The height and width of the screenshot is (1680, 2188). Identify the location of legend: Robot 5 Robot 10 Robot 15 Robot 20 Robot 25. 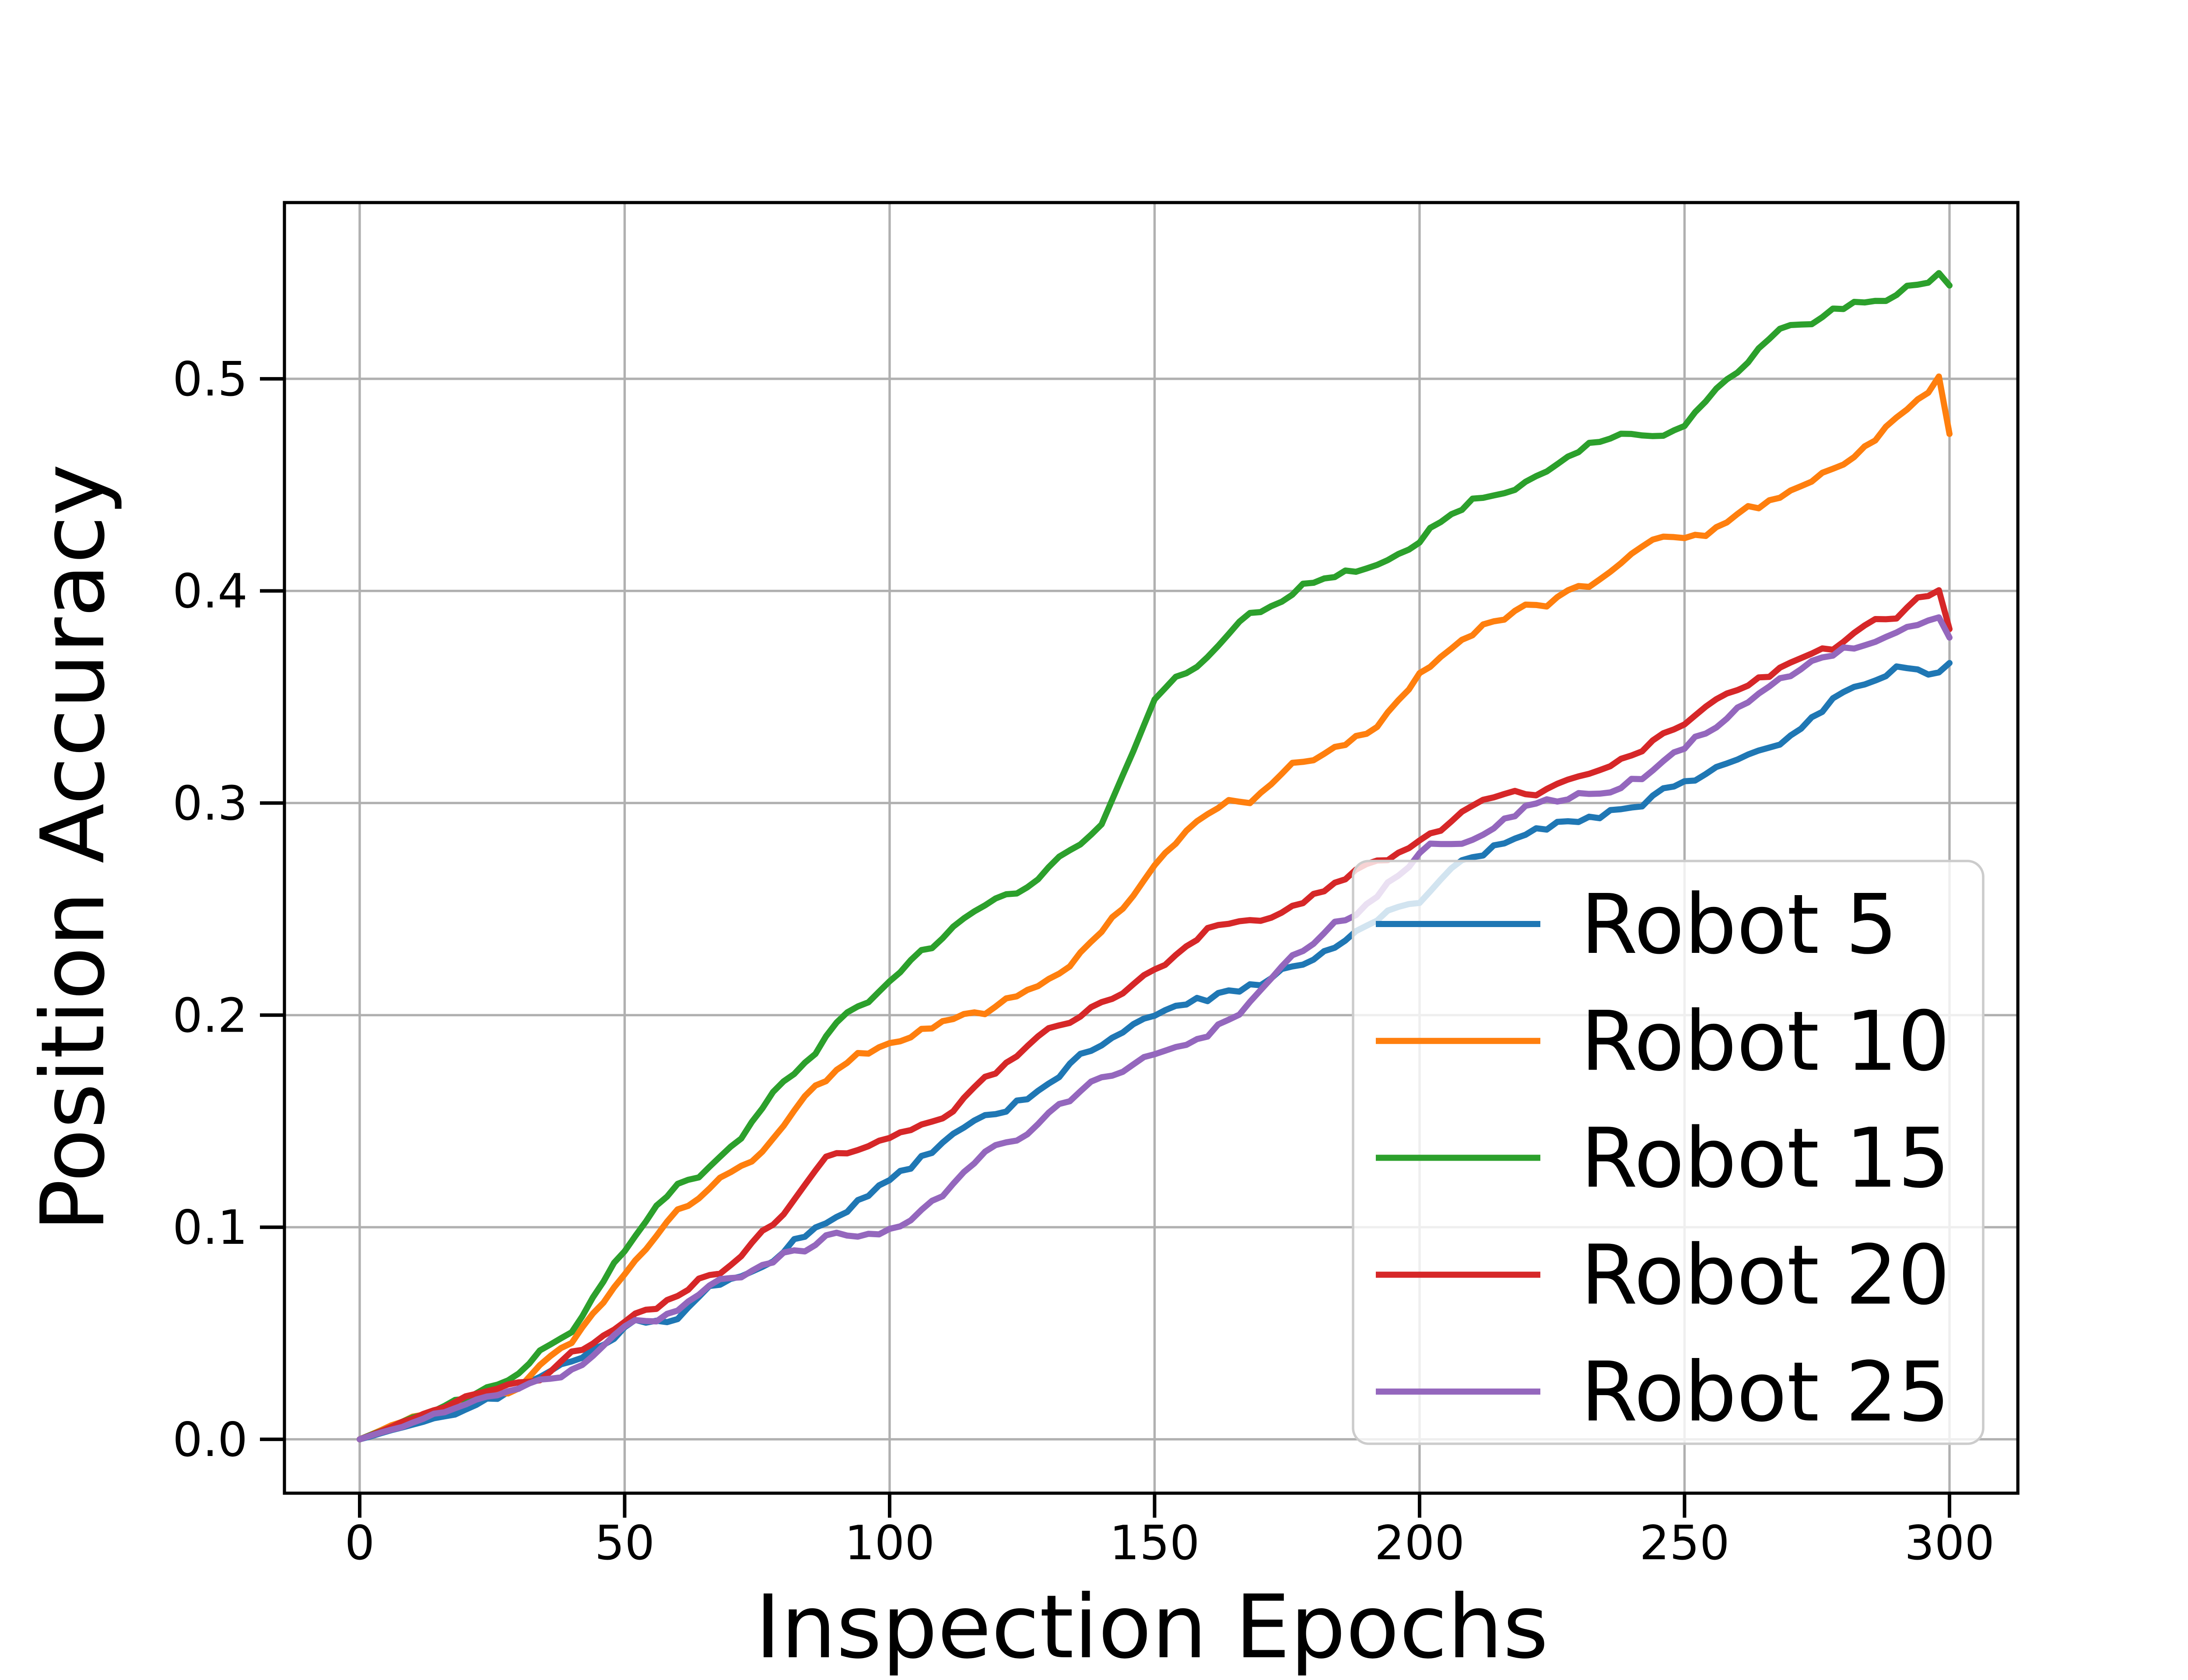
(1668, 1152).